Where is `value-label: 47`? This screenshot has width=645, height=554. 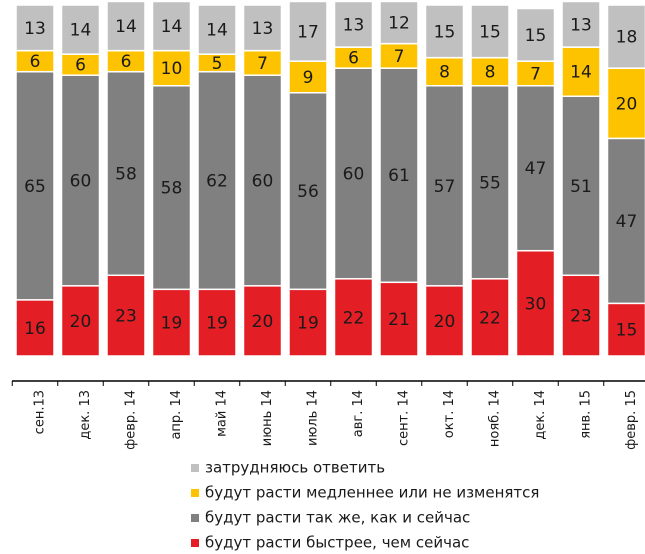 value-label: 47 is located at coordinates (536, 169).